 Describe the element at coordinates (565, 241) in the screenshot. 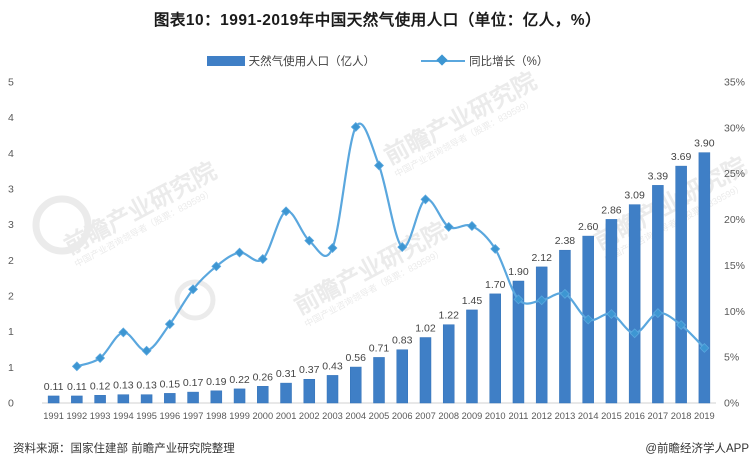

I see `svg-text: 2.38` at that location.